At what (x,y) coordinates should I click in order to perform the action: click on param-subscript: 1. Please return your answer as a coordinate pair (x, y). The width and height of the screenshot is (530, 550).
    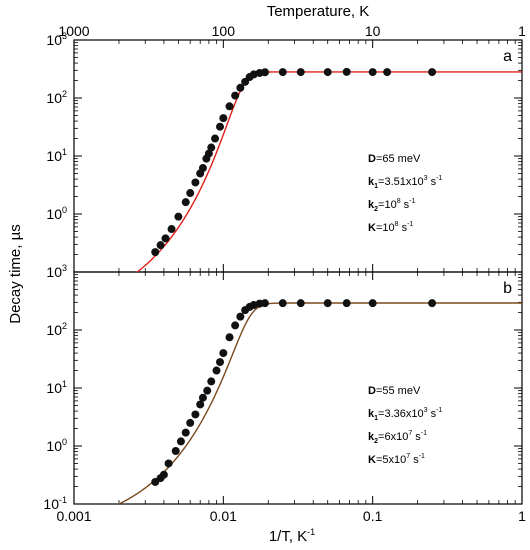
    Looking at the image, I should click on (376, 418).